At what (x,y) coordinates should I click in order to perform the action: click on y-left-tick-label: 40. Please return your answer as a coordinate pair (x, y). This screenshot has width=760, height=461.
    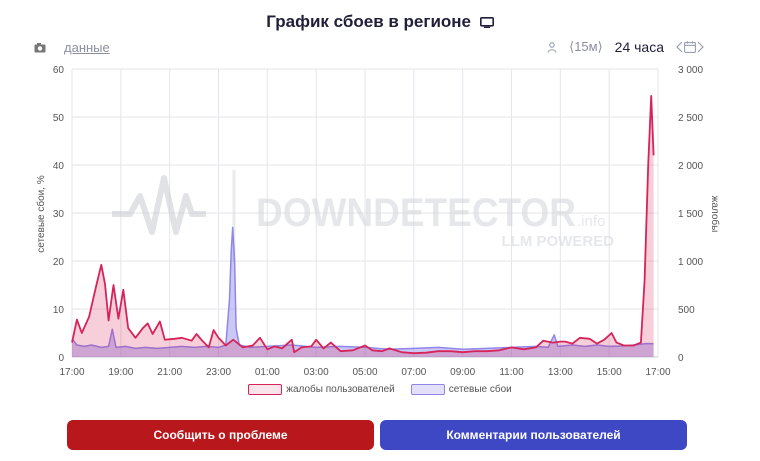
    Looking at the image, I should click on (59, 166).